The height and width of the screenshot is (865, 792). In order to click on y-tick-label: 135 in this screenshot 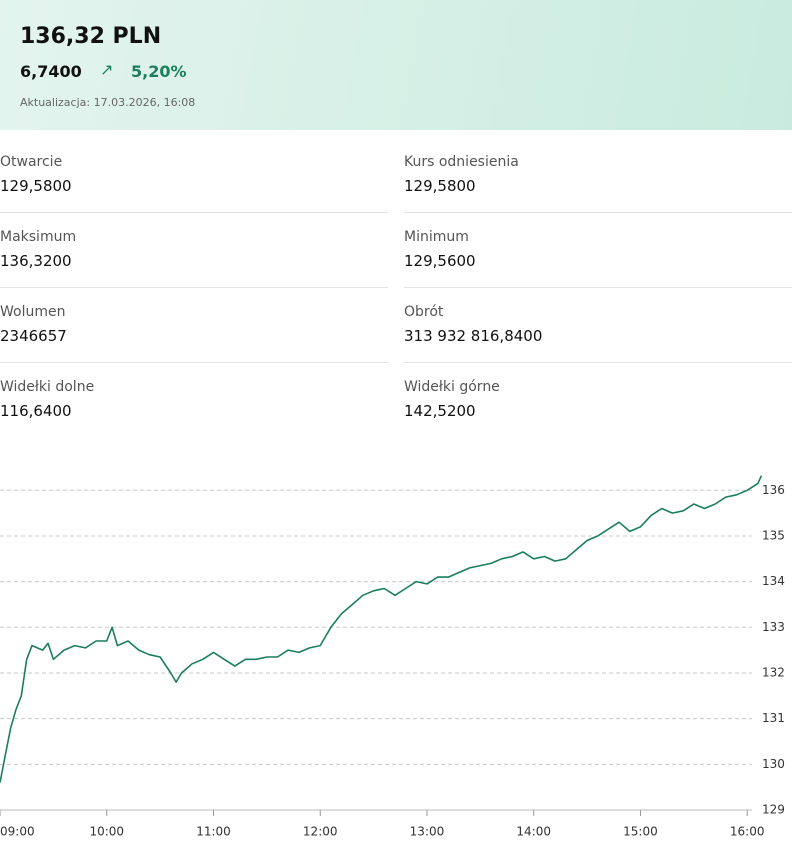, I will do `click(773, 535)`.